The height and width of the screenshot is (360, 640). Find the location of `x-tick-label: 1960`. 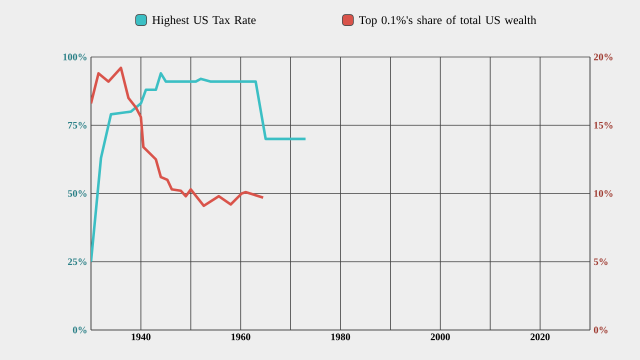

x-tick-label: 1960 is located at coordinates (241, 337).